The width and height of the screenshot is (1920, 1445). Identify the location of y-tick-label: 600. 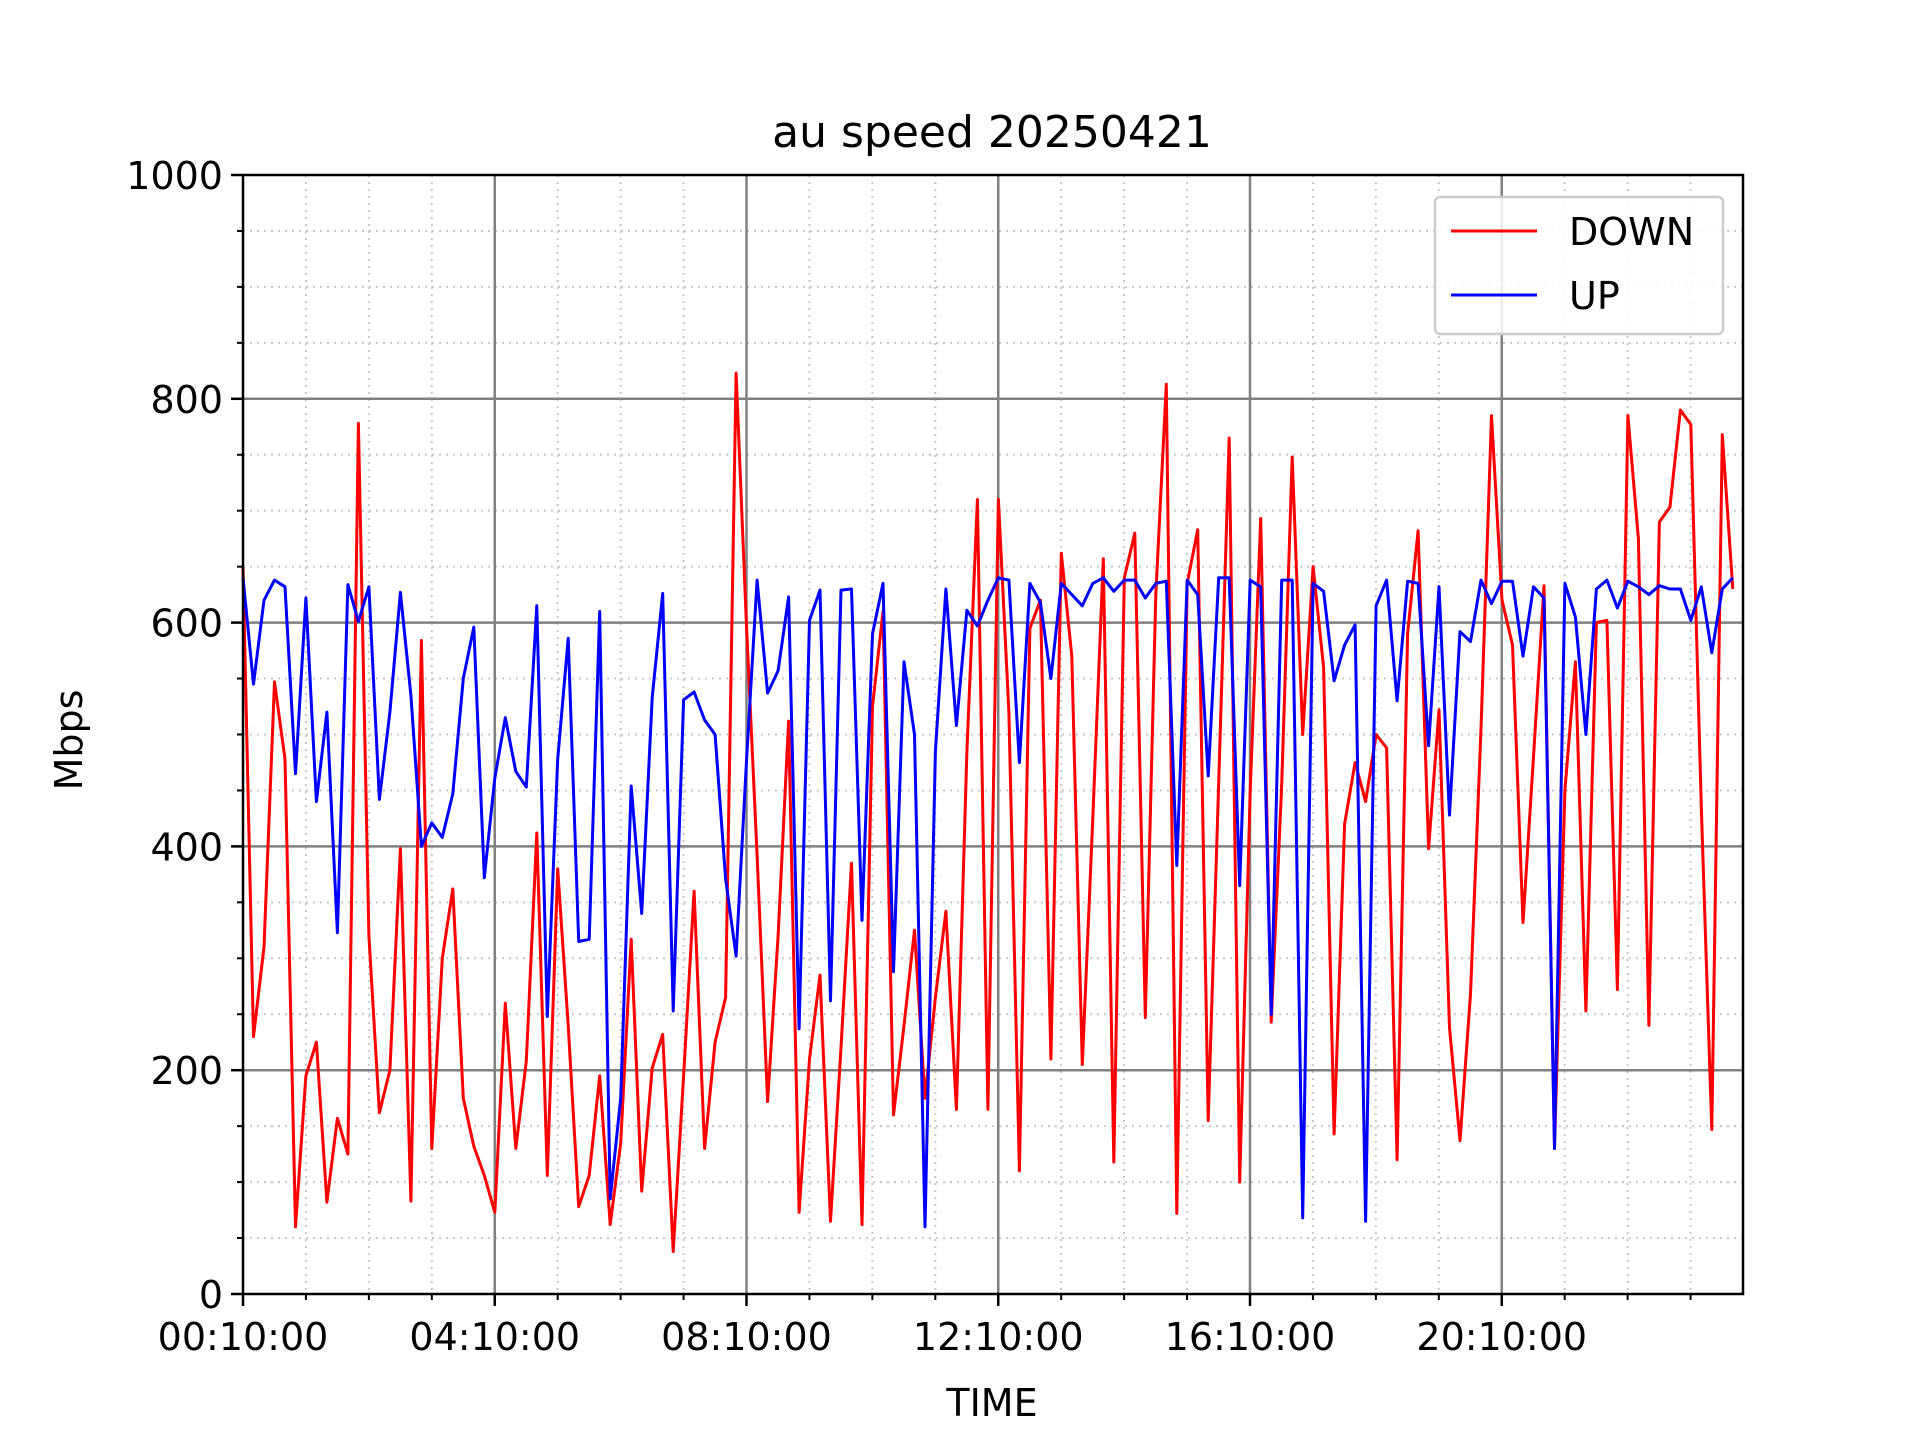
(186, 624).